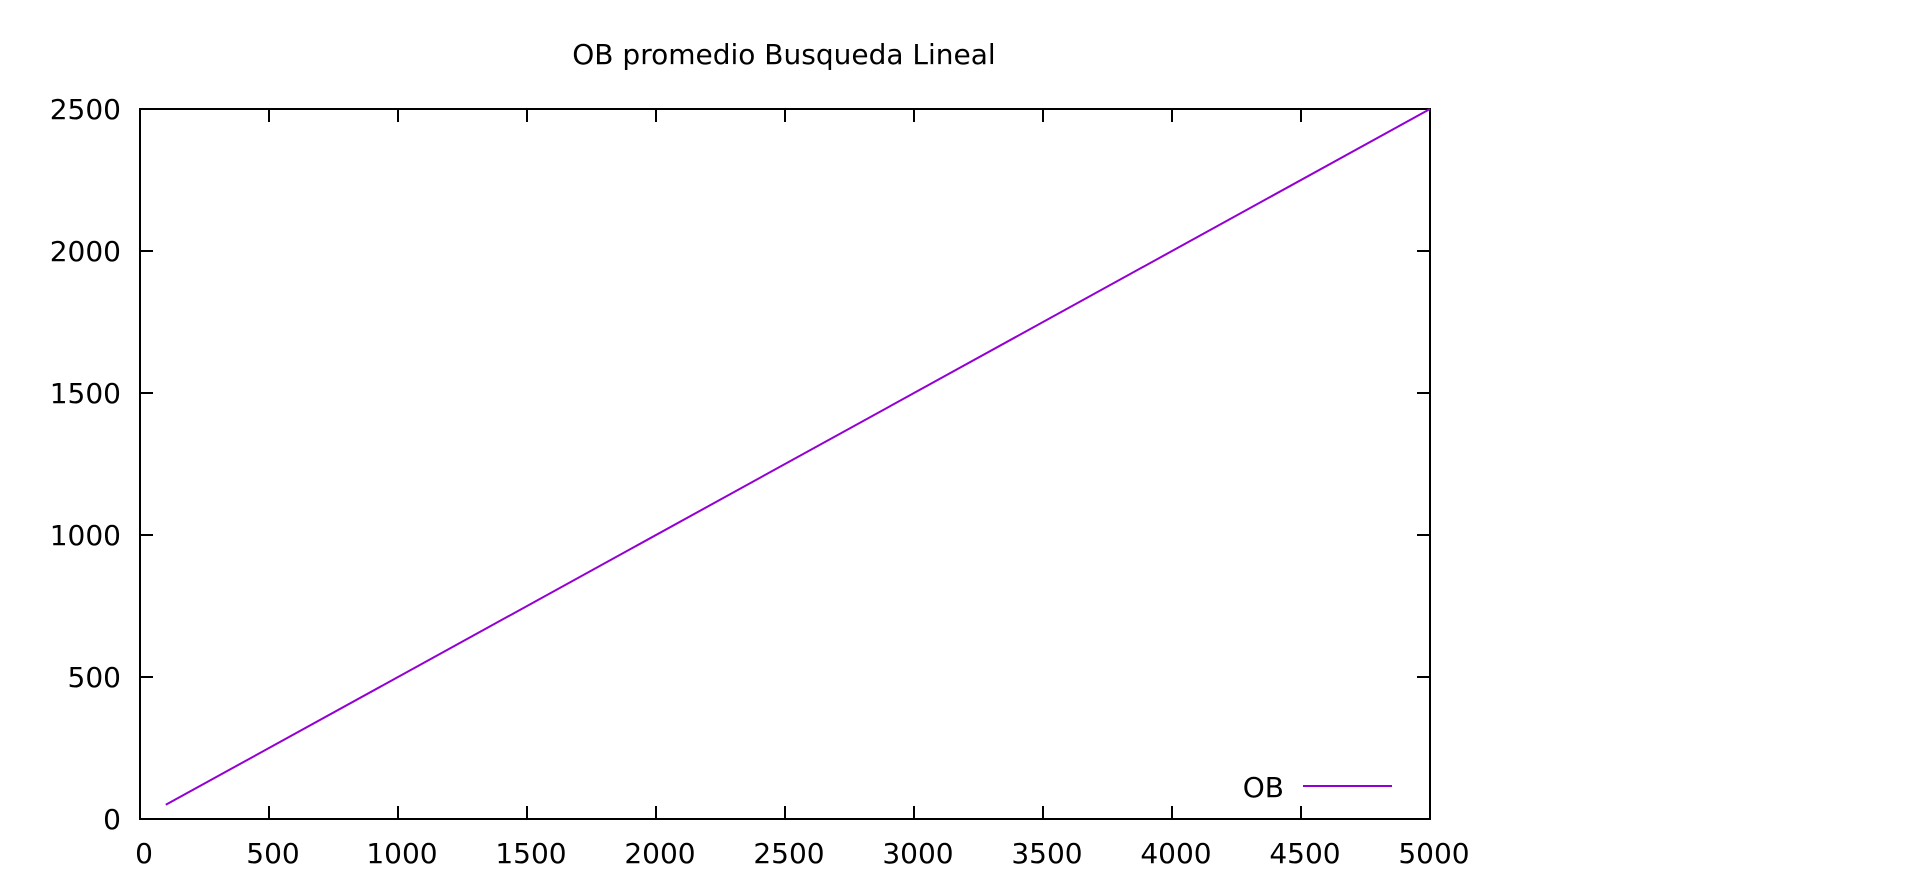 Image resolution: width=1920 pixels, height=888 pixels. What do you see at coordinates (85, 109) in the screenshot?
I see `y-tick-label: 2500` at bounding box center [85, 109].